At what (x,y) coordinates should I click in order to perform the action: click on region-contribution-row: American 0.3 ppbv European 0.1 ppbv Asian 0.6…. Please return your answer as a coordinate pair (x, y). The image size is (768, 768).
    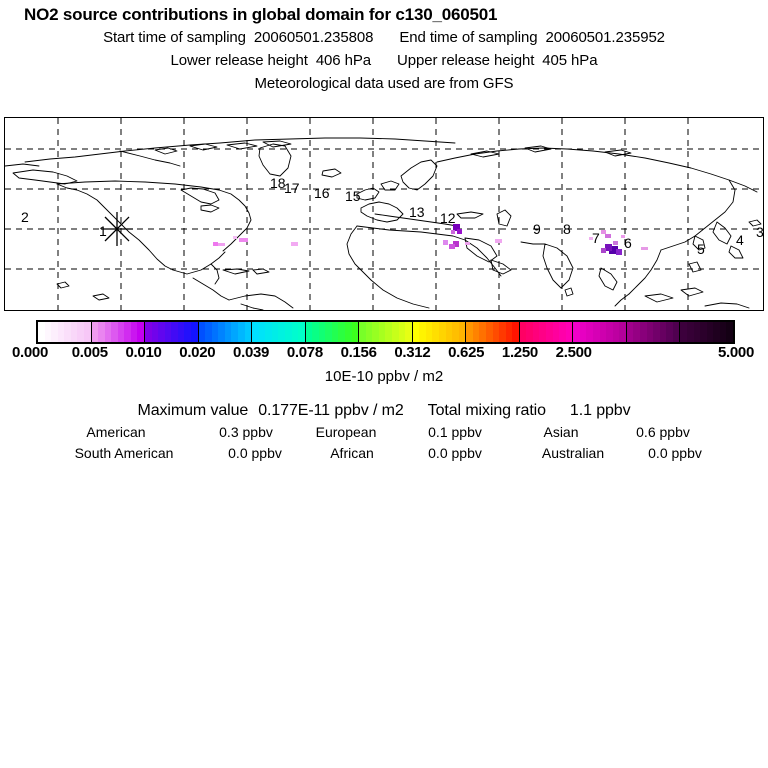
    Looking at the image, I should click on (384, 432).